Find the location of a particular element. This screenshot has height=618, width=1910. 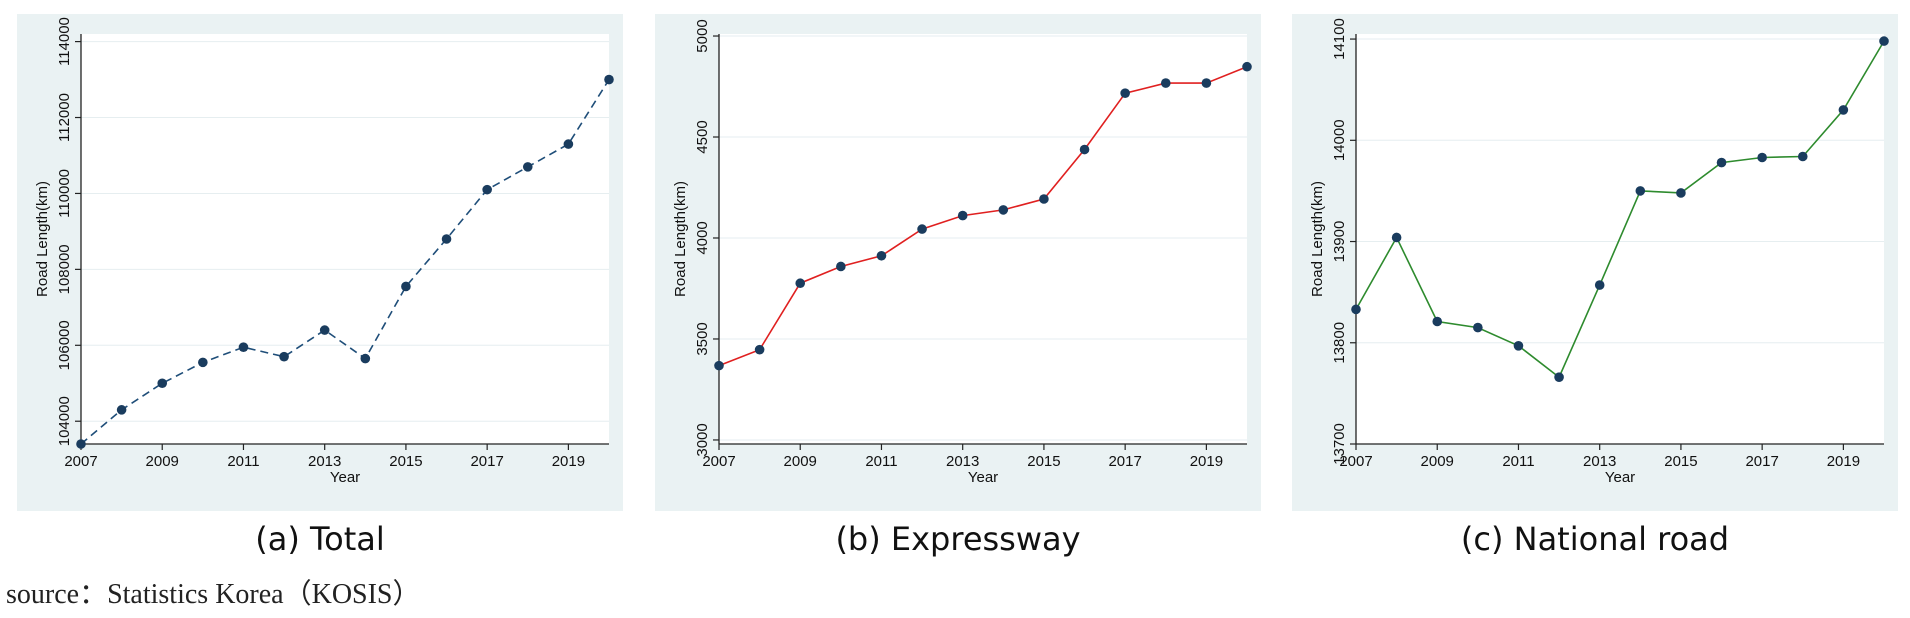

y-tick-label: 13800 is located at coordinates (1339, 343).